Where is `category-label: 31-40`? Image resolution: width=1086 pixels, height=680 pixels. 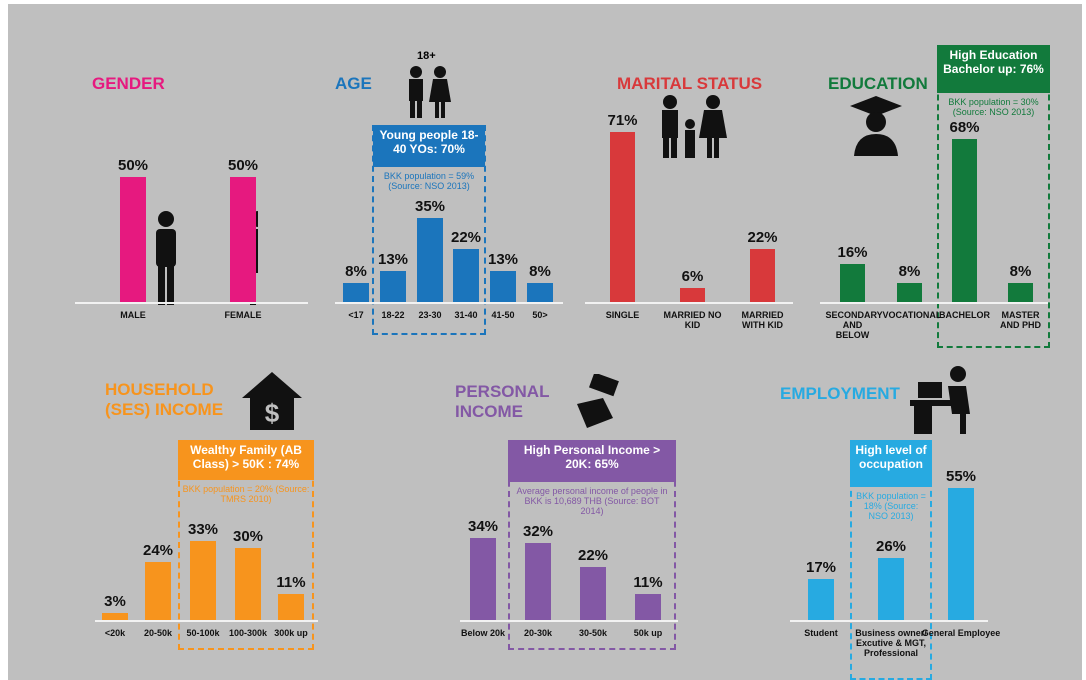 category-label: 31-40 is located at coordinates (466, 315).